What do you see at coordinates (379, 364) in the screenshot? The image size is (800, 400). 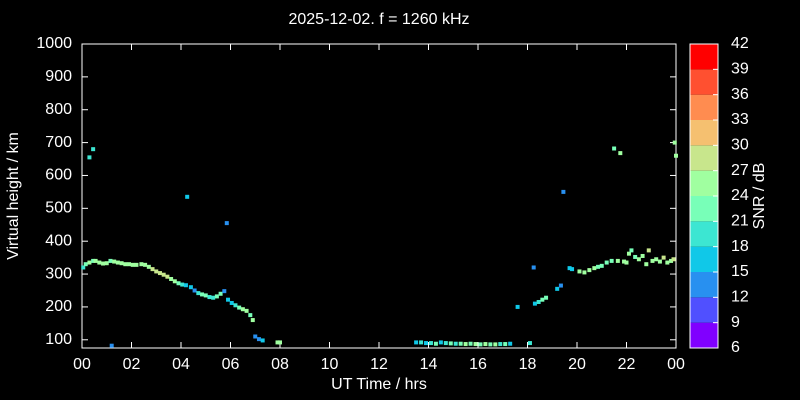 I see `x-tick-label: 12` at bounding box center [379, 364].